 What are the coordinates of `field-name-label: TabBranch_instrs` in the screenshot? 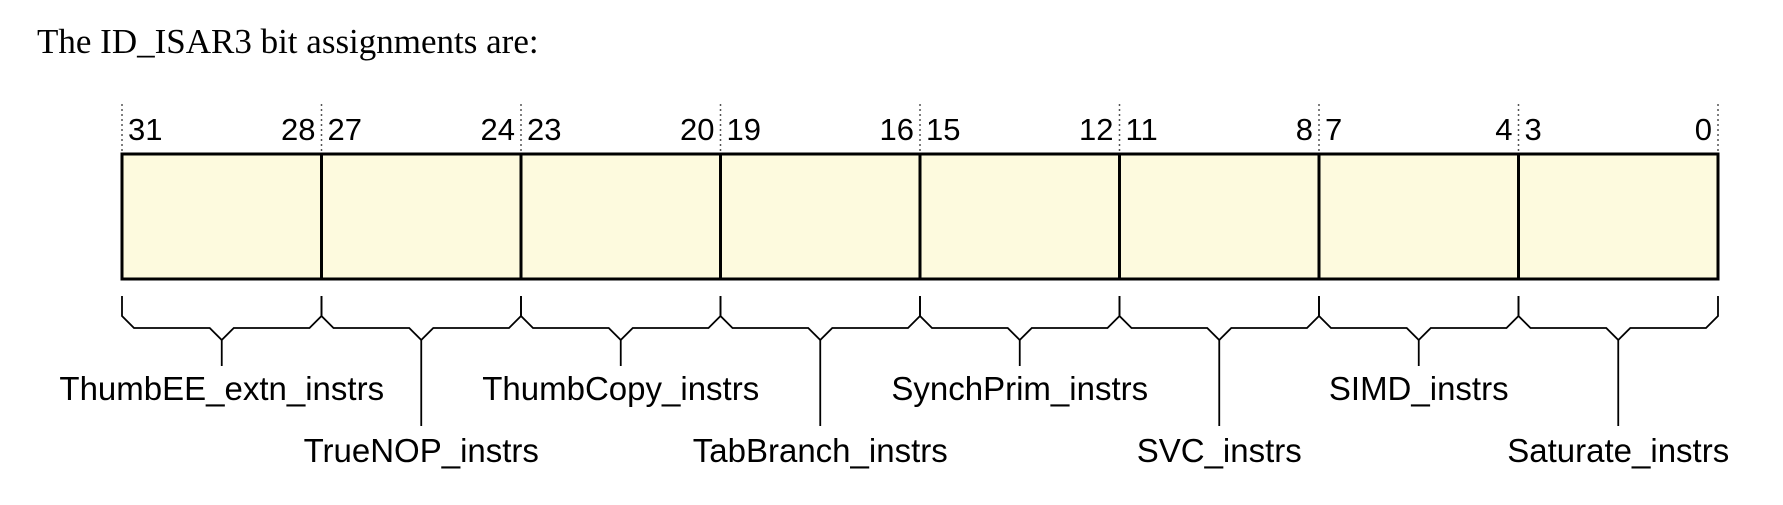 It's located at (820, 450).